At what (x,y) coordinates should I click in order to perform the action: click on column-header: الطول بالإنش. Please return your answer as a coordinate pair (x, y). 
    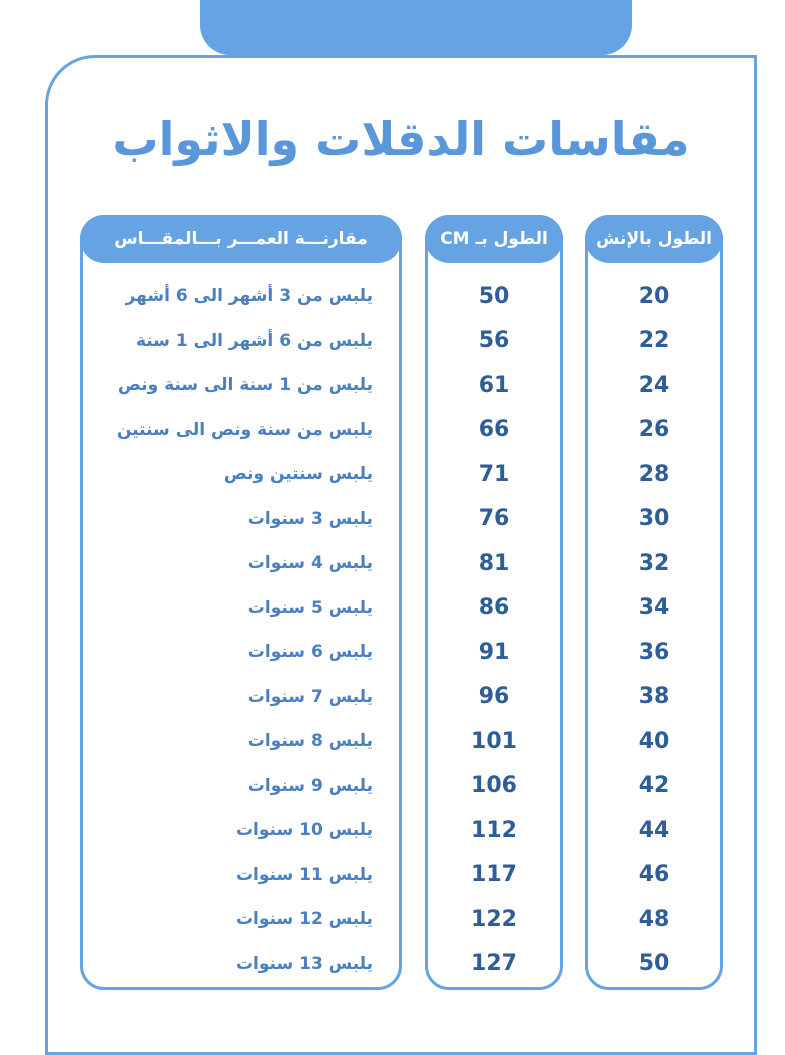
    Looking at the image, I should click on (654, 239).